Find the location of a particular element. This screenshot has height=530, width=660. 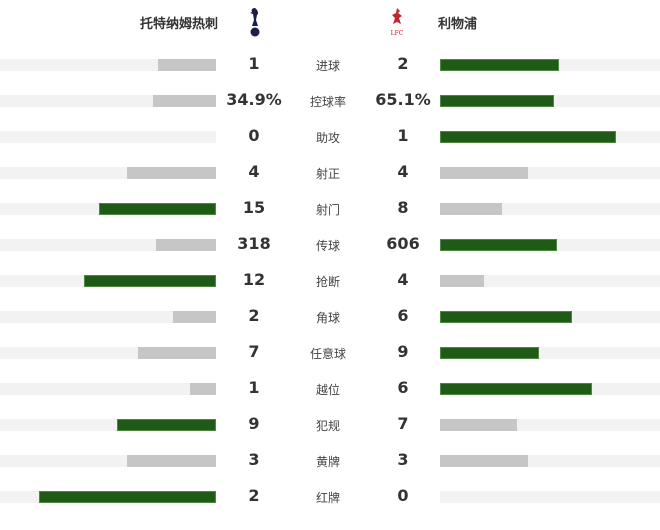

stat-label: 黄牌 is located at coordinates (327, 462).